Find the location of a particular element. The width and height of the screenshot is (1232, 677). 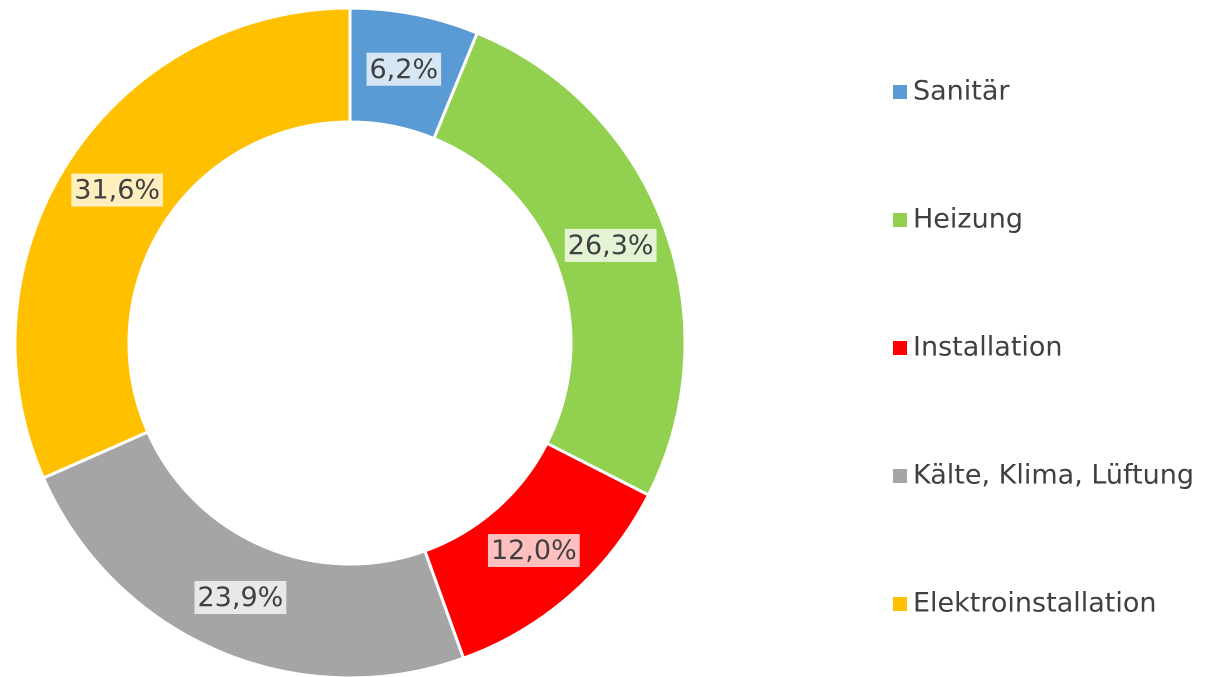

data-label-group: 6,2% is located at coordinates (404, 69).